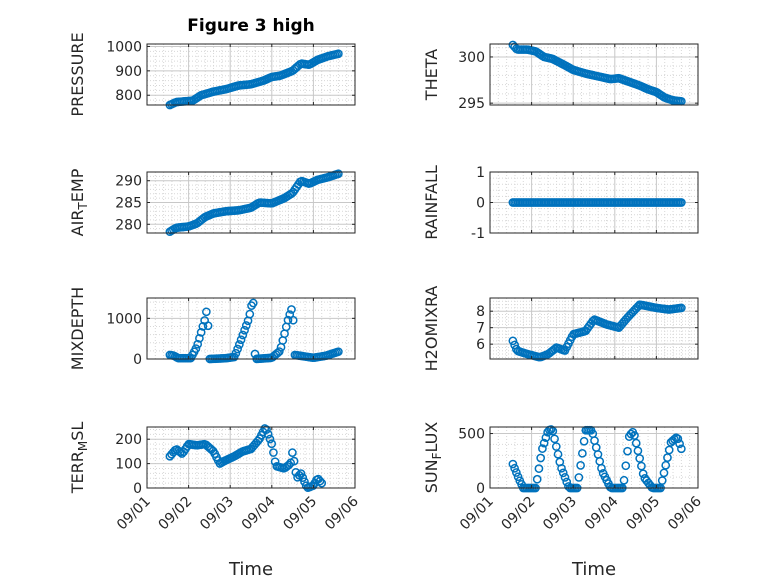 The width and height of the screenshot is (778, 583). I want to click on y-tick-label: 285, so click(128, 204).